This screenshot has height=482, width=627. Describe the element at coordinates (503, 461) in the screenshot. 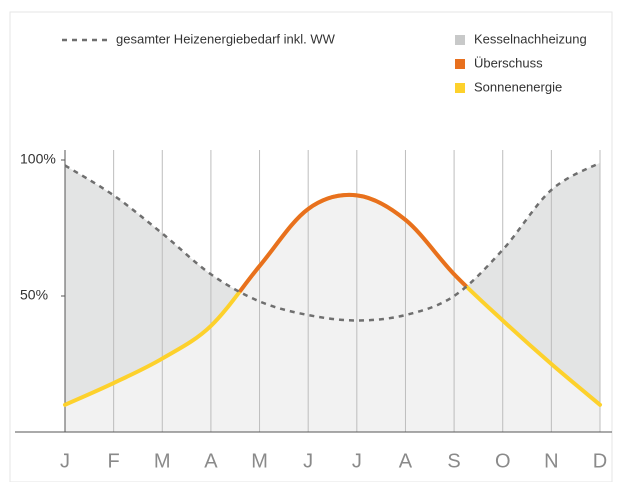

I see `x-tick-label: O` at that location.